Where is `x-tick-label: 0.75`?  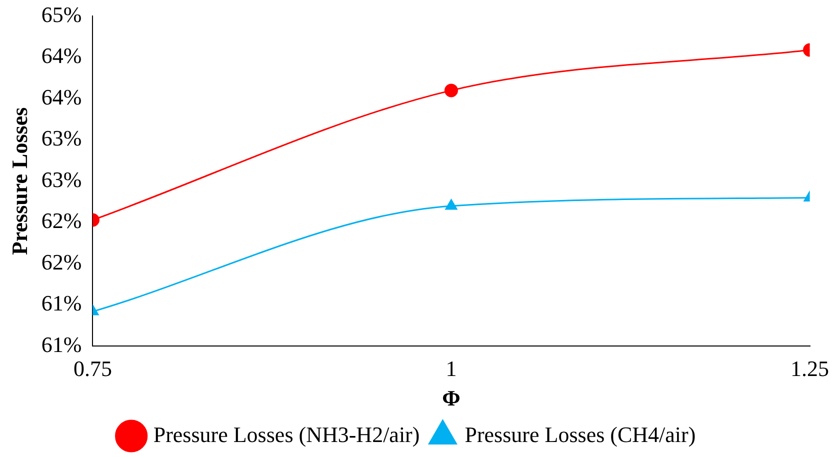
x-tick-label: 0.75 is located at coordinates (92, 369).